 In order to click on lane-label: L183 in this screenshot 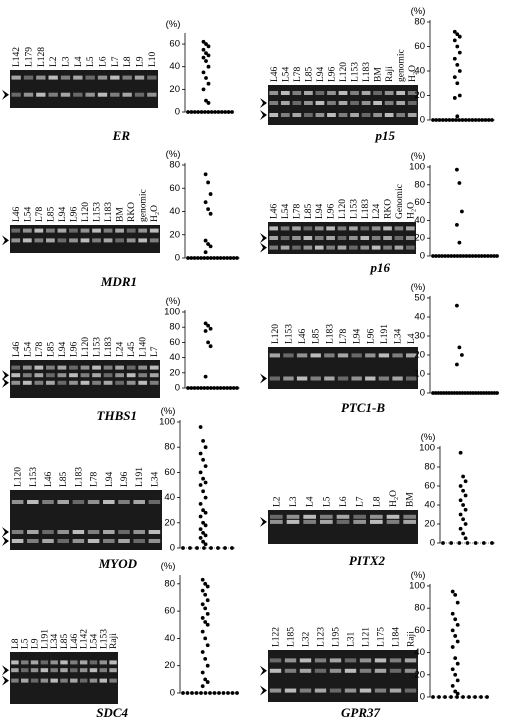, I will do `click(366, 209)`.